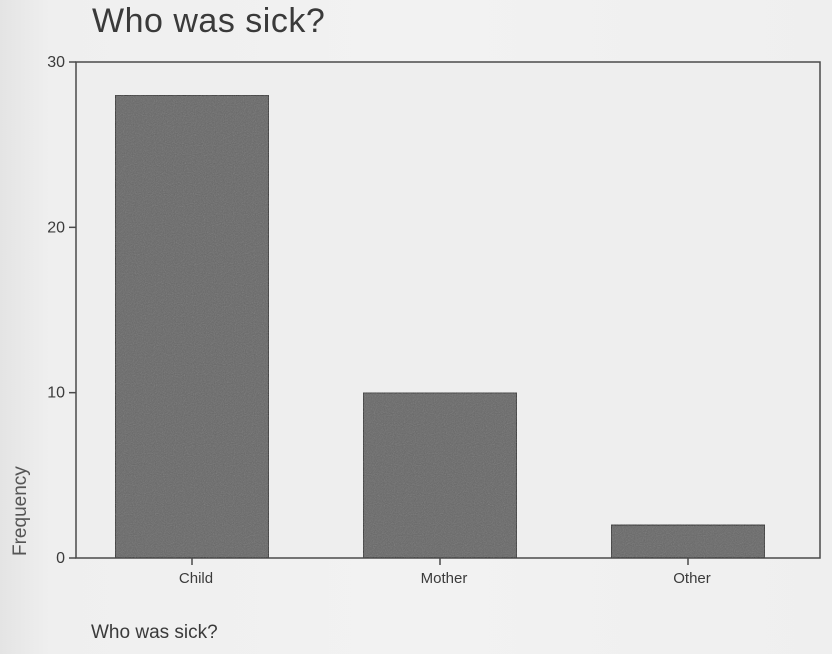 Image resolution: width=832 pixels, height=654 pixels. What do you see at coordinates (56, 393) in the screenshot?
I see `y-tick-label: 10` at bounding box center [56, 393].